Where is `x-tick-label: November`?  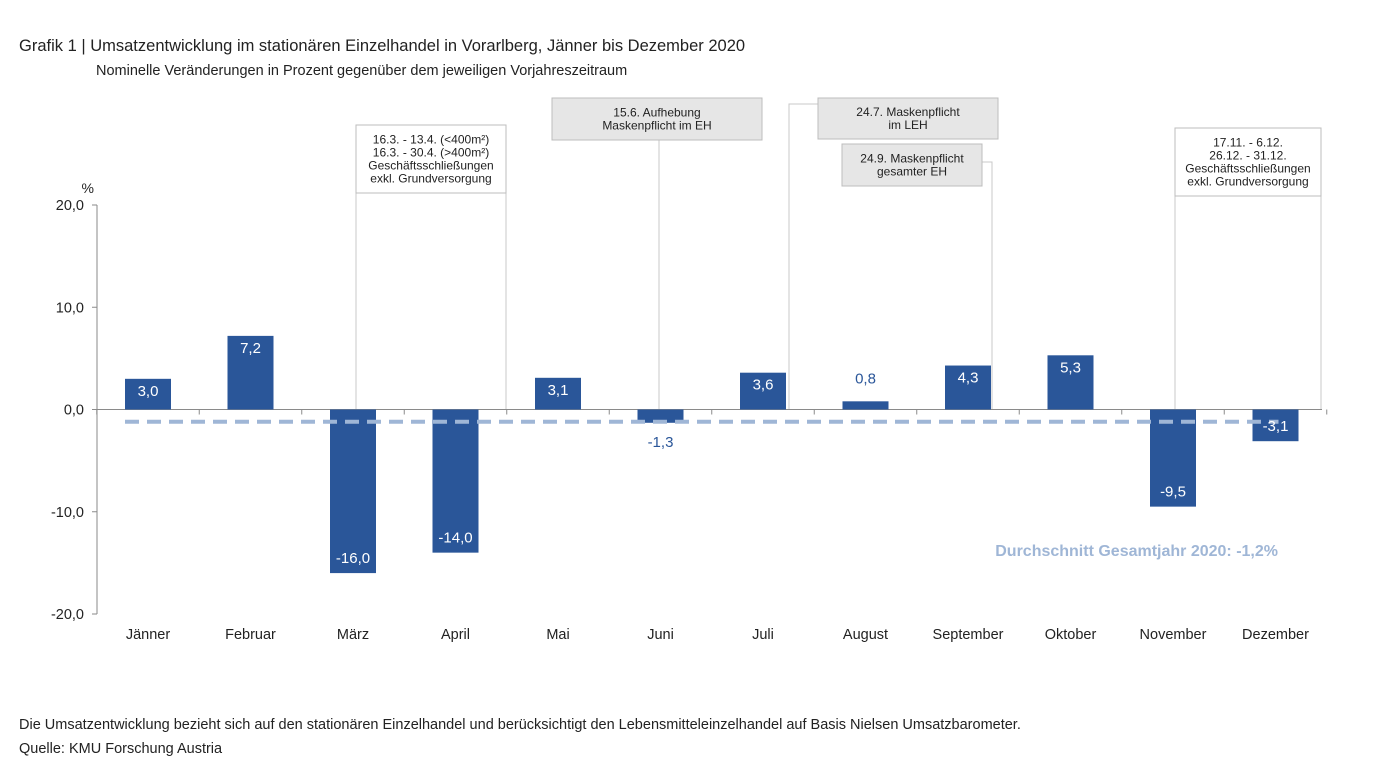
x-tick-label: November is located at coordinates (1173, 635).